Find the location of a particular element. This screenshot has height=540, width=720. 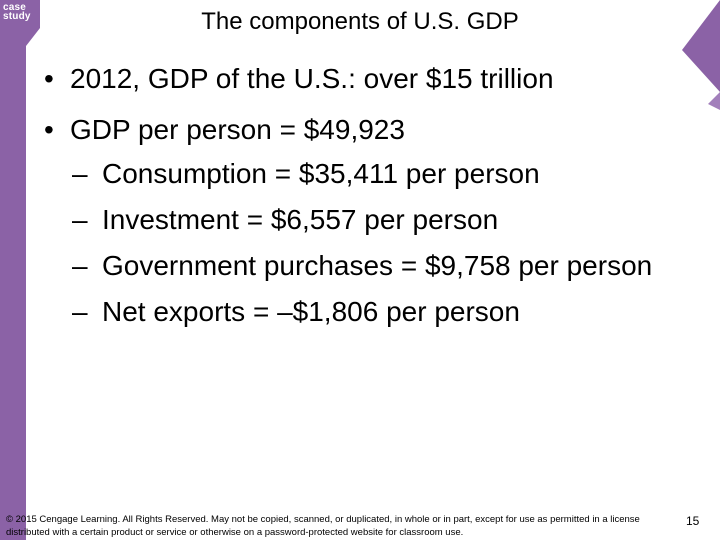

bullet-gdp-per-person: • GDP per person = $49,923 is located at coordinates (299, 130).